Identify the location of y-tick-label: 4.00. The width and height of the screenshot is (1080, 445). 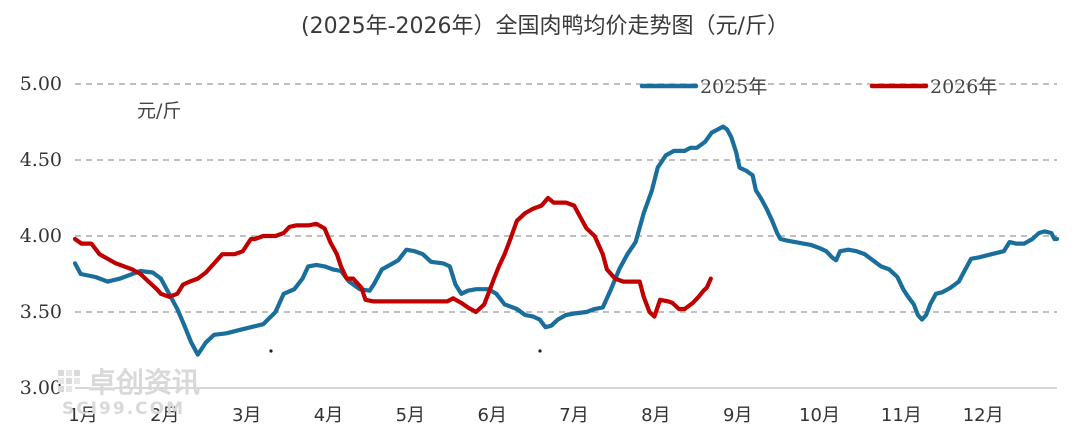
(41, 236).